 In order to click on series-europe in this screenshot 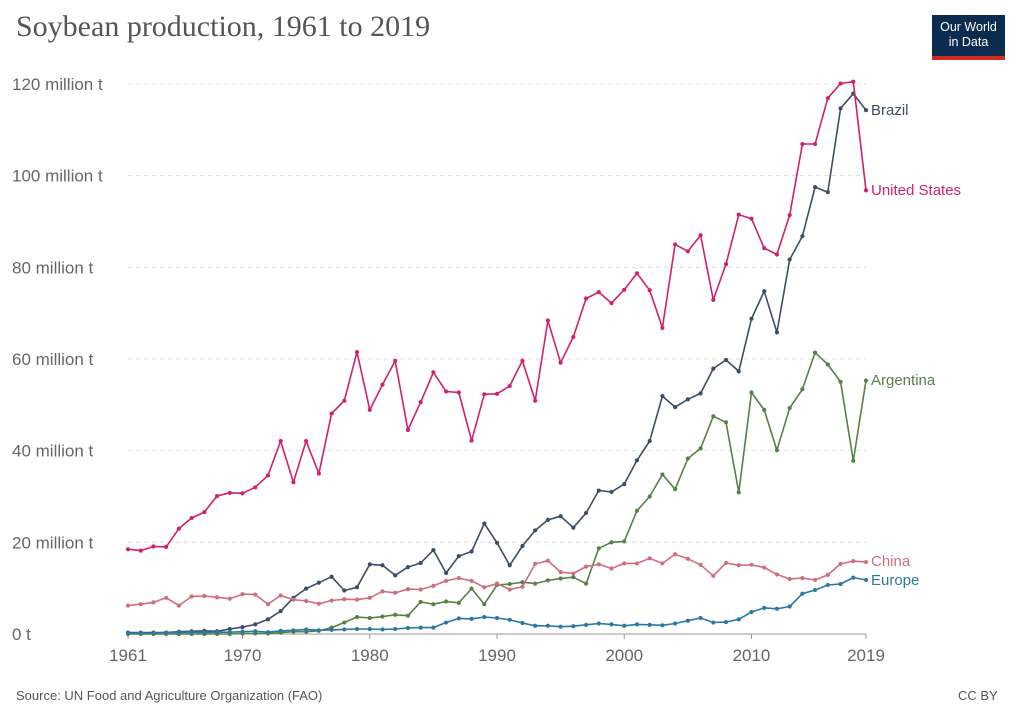, I will do `click(497, 605)`.